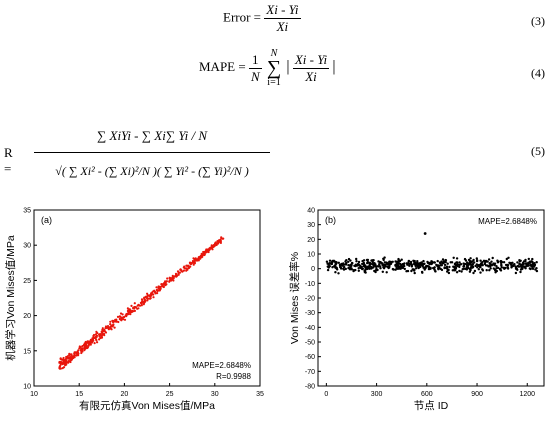 The width and height of the screenshot is (554, 423). I want to click on eq4-sum: N ∑ i=1, so click(274, 68).